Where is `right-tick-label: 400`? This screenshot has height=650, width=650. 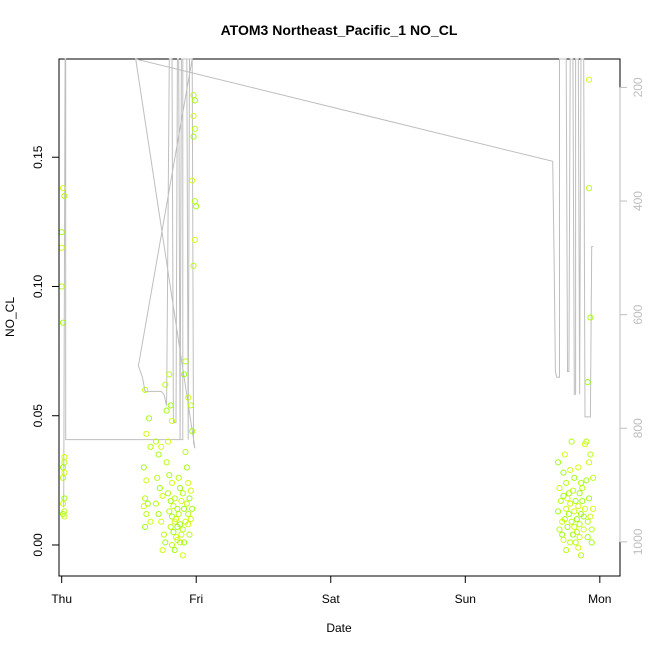
right-tick-label: 400 is located at coordinates (638, 201).